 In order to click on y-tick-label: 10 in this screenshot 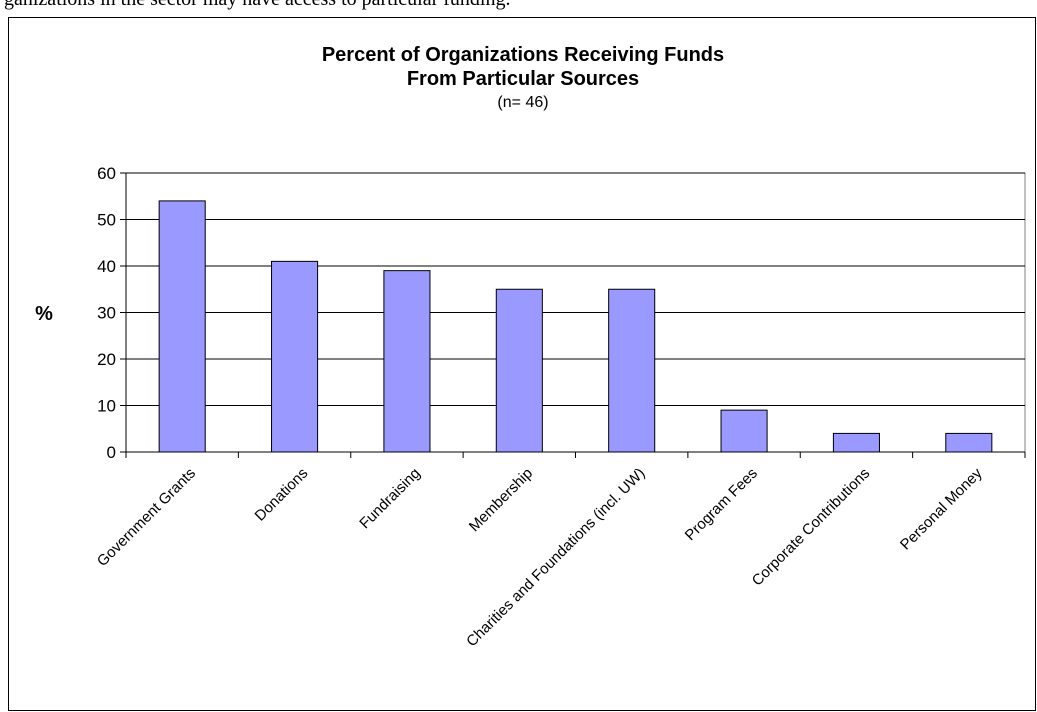, I will do `click(106, 406)`.